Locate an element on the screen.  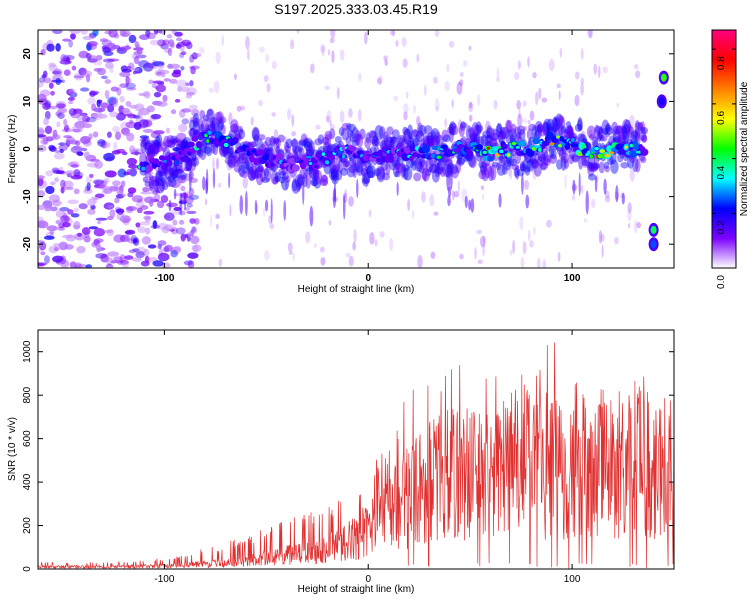
snr-y-tick-label: 800 is located at coordinates (27, 394).